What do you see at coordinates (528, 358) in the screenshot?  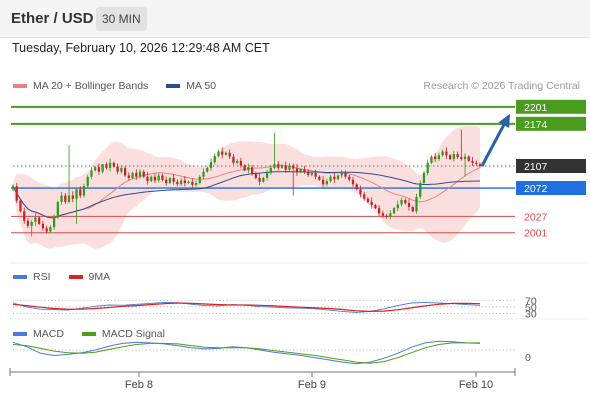 I see `macd-tick-0: 0` at bounding box center [528, 358].